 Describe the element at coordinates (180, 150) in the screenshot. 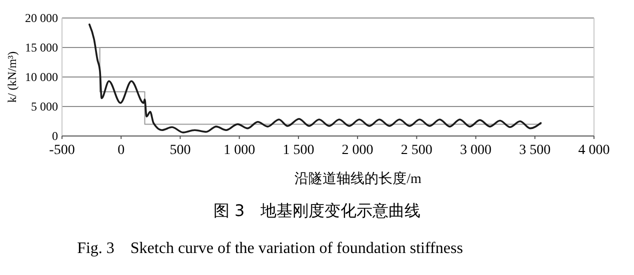

I see `x-tick-label: 500` at that location.